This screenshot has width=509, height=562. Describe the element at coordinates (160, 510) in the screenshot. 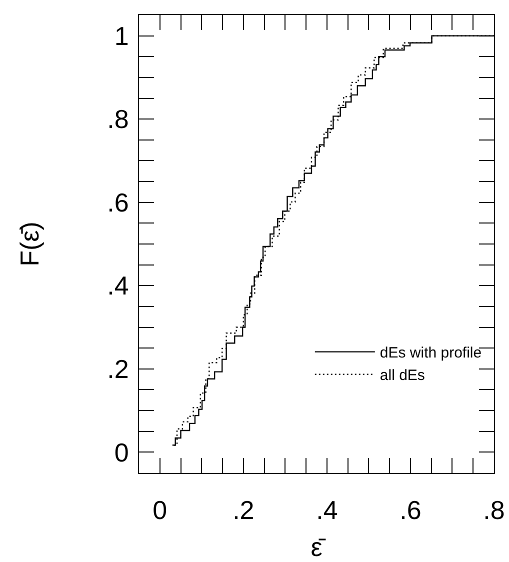

I see `x-tick-label: 0` at that location.